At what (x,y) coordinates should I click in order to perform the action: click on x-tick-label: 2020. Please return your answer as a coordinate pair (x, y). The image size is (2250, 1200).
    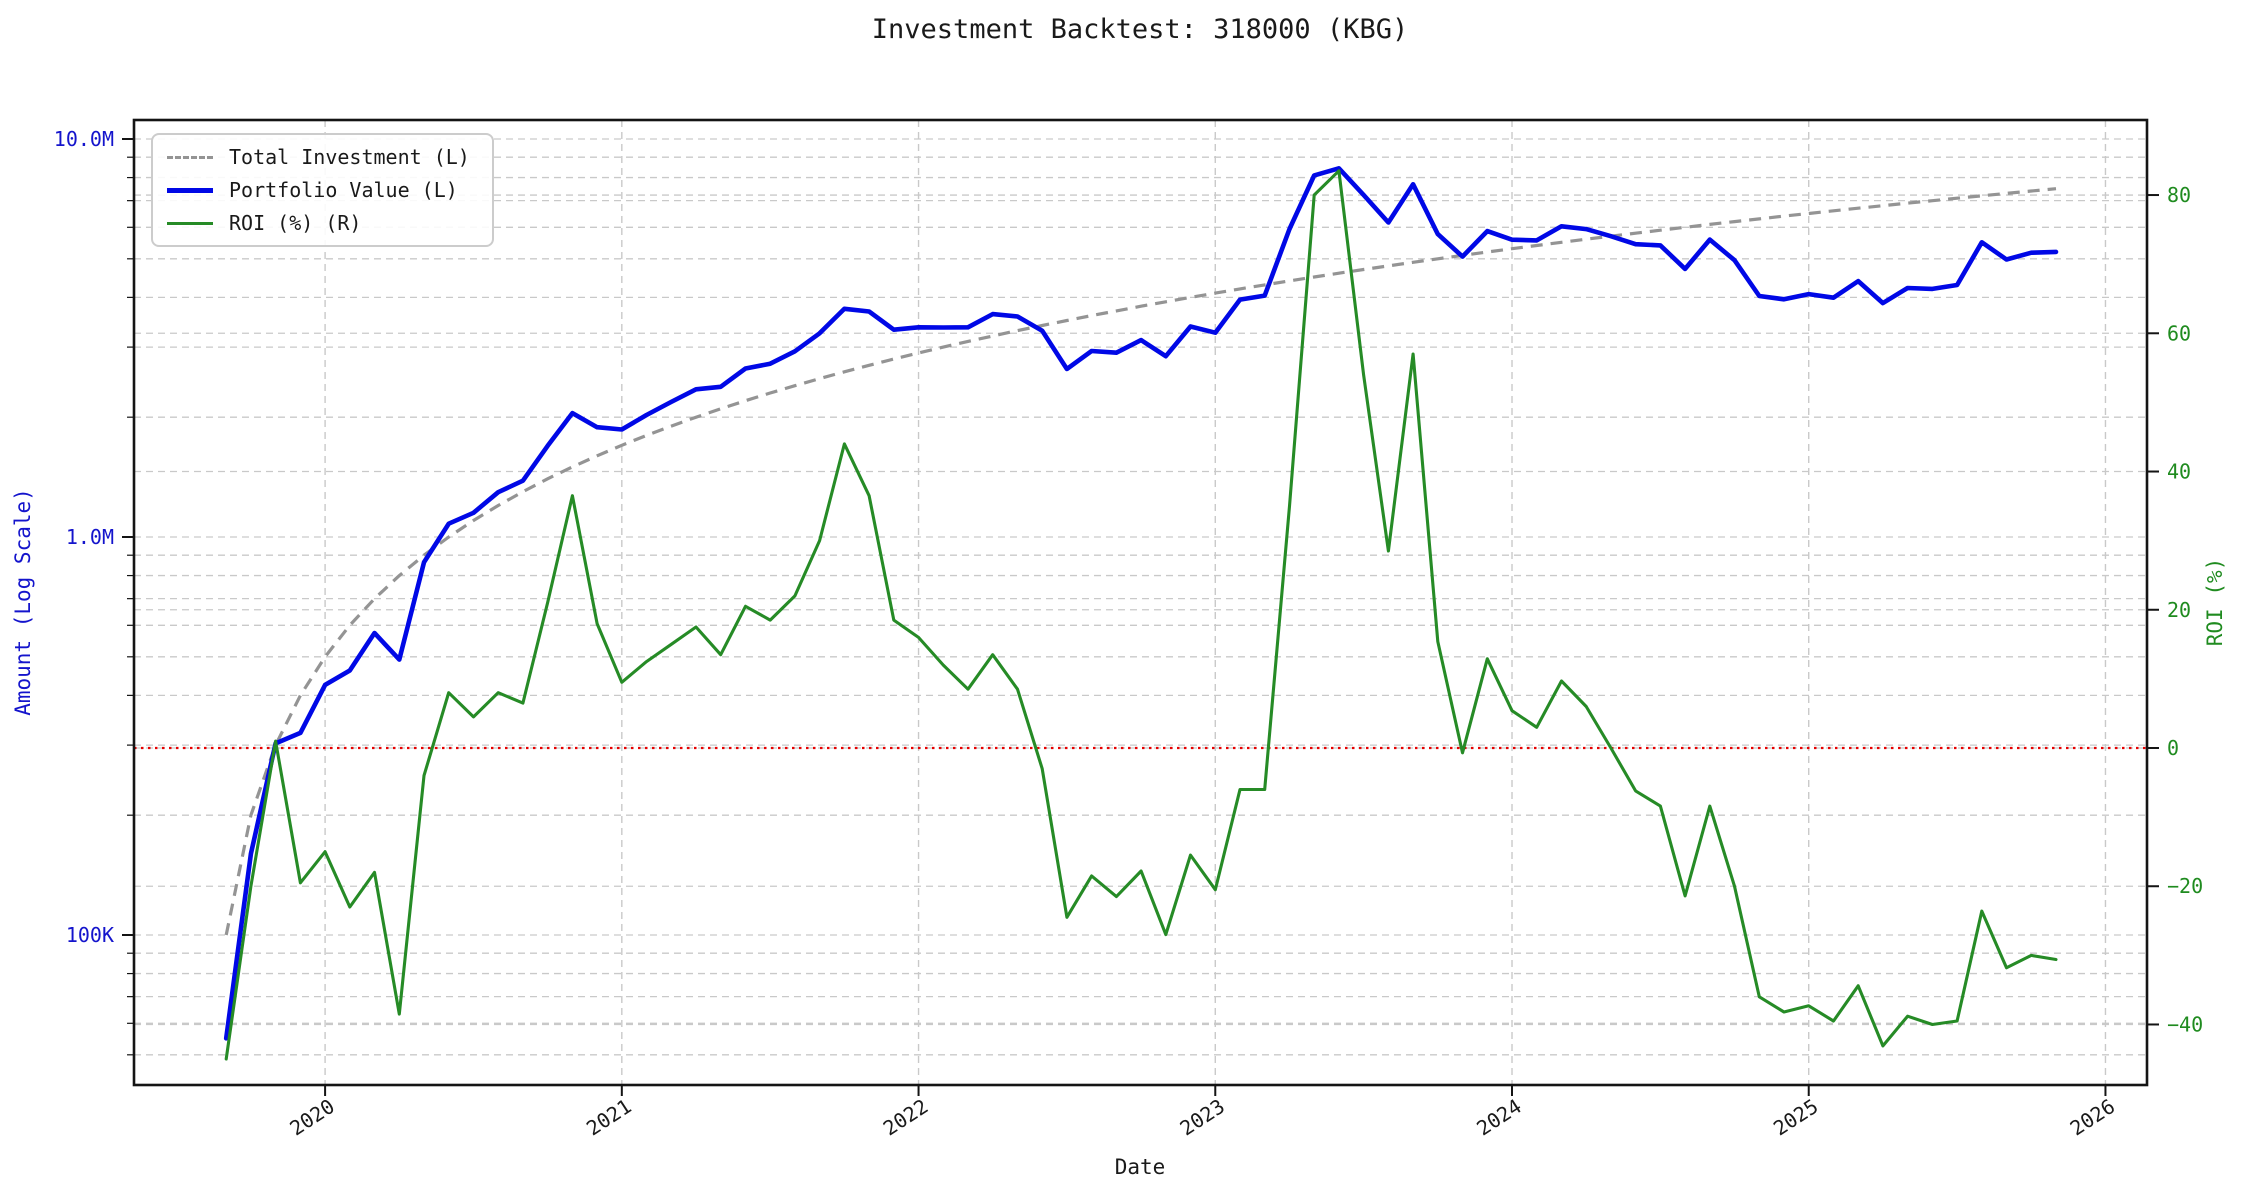
    Looking at the image, I should click on (311, 1117).